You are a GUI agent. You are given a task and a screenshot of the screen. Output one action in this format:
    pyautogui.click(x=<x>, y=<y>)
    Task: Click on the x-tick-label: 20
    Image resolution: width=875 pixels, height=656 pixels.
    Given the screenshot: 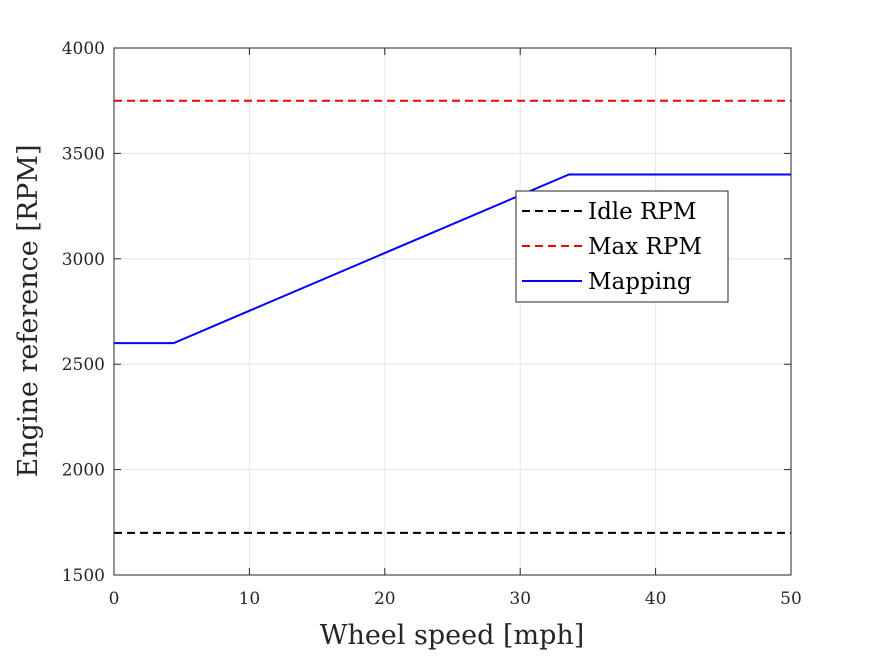 What is the action you would take?
    pyautogui.click(x=385, y=599)
    